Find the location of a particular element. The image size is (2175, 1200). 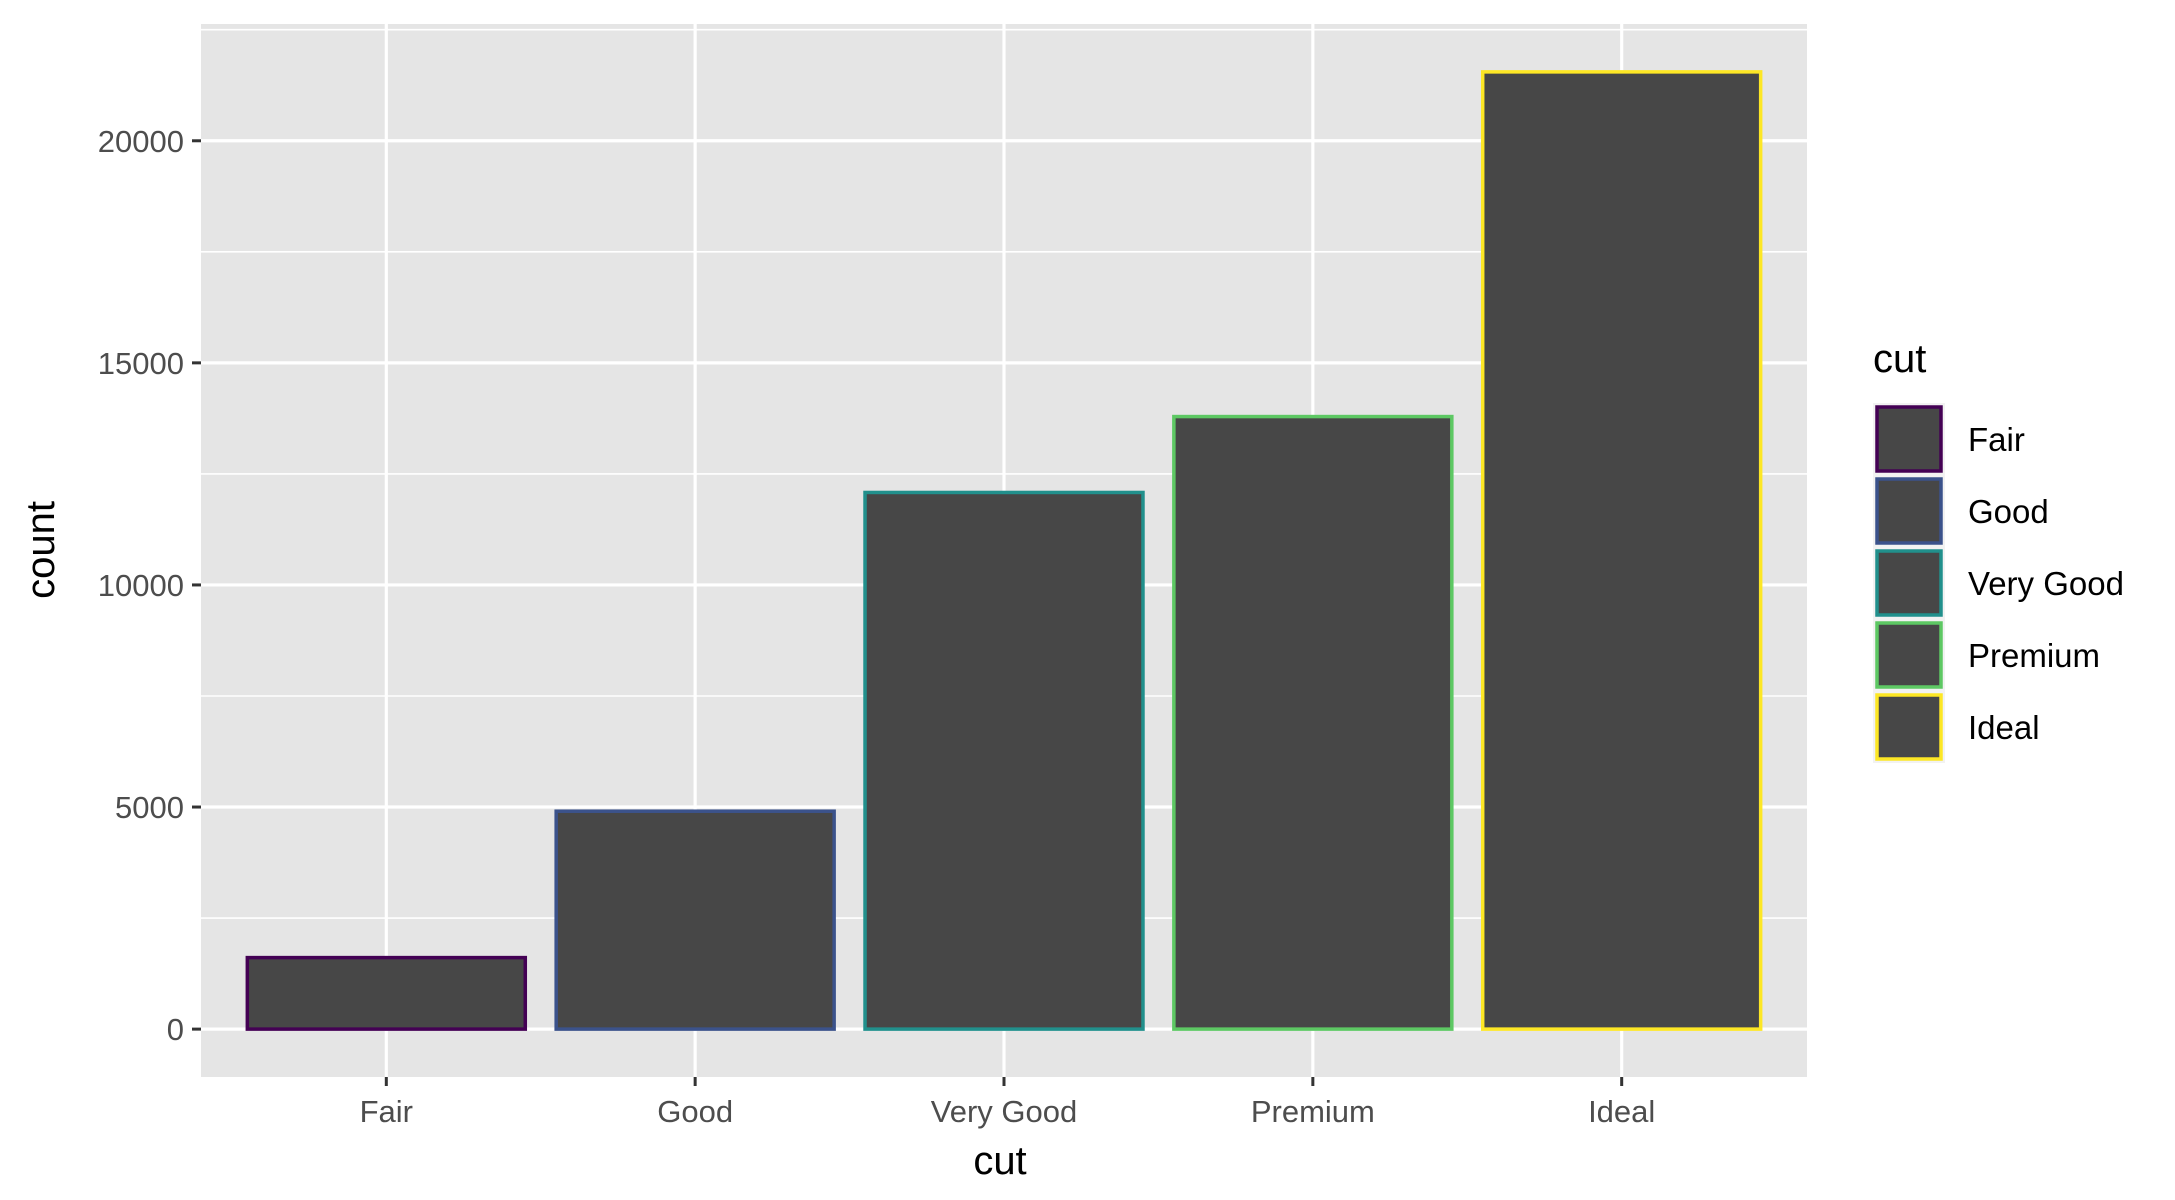

legend-label: Premium is located at coordinates (2034, 655).